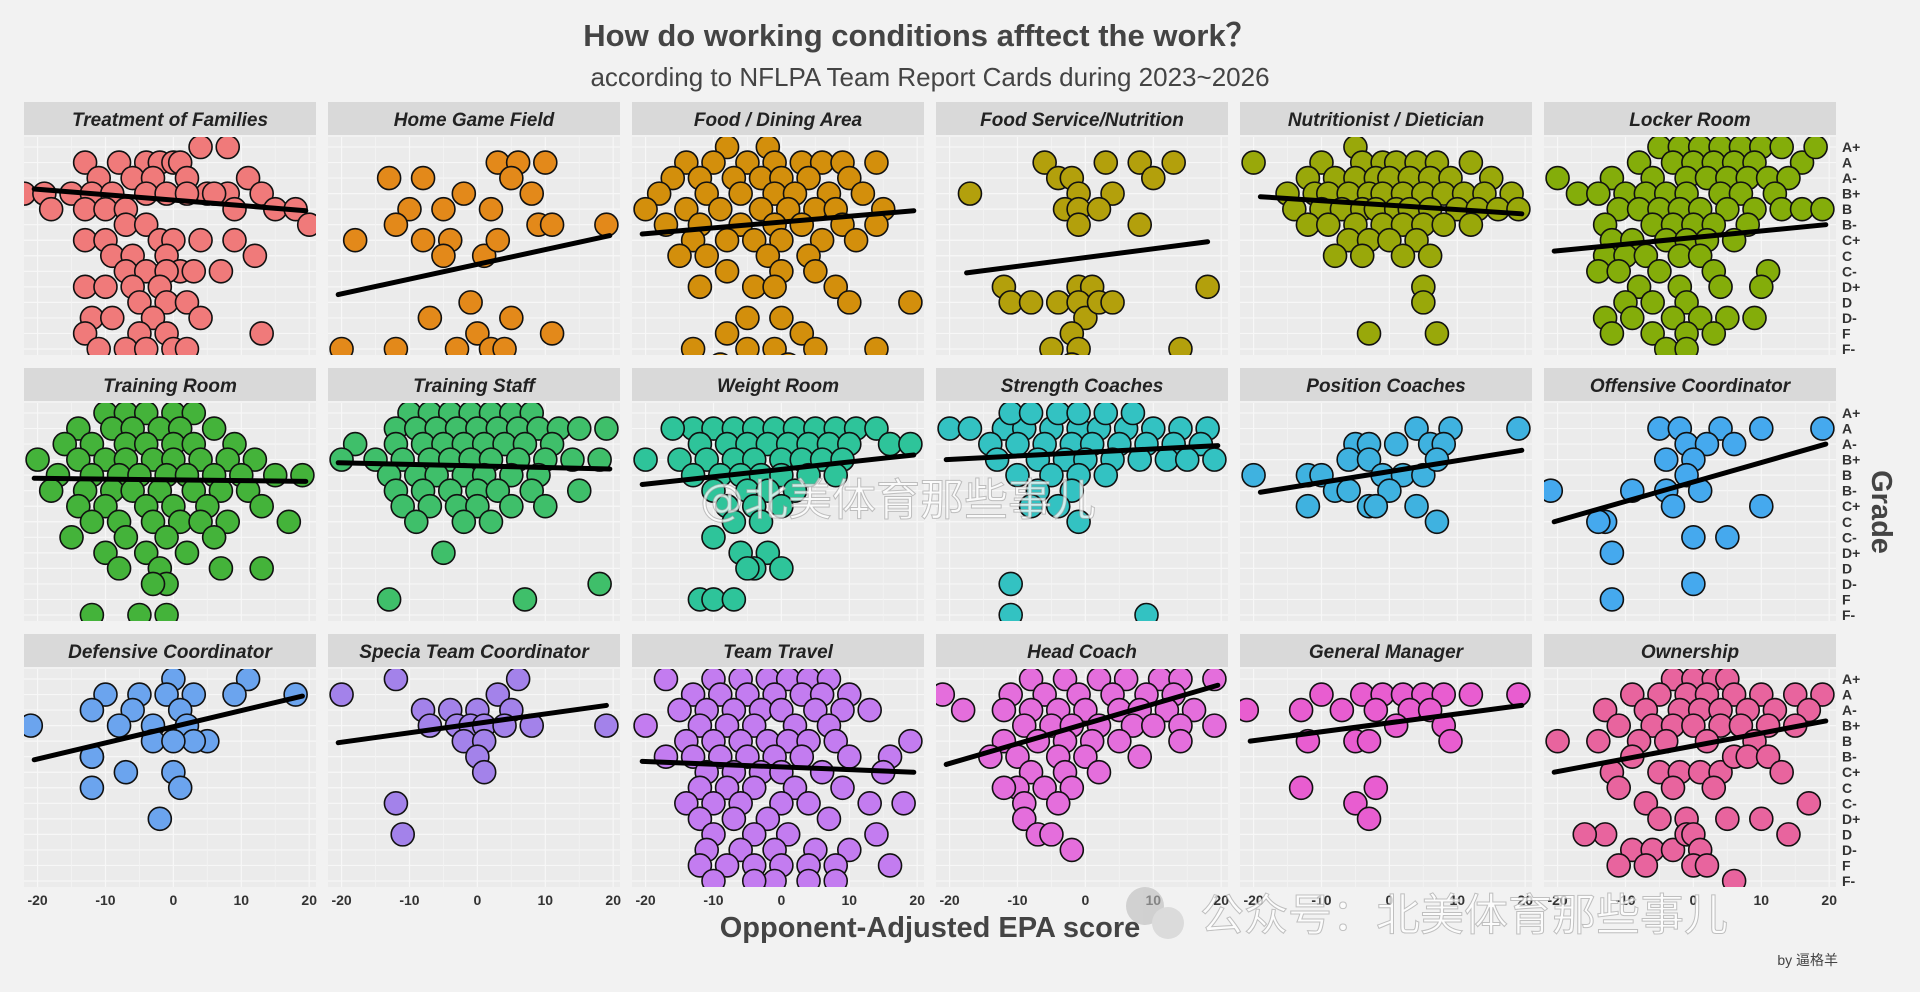 The height and width of the screenshot is (992, 1920). Describe the element at coordinates (1386, 120) in the screenshot. I see `panel-title: Nutritionist / Dietician` at that location.